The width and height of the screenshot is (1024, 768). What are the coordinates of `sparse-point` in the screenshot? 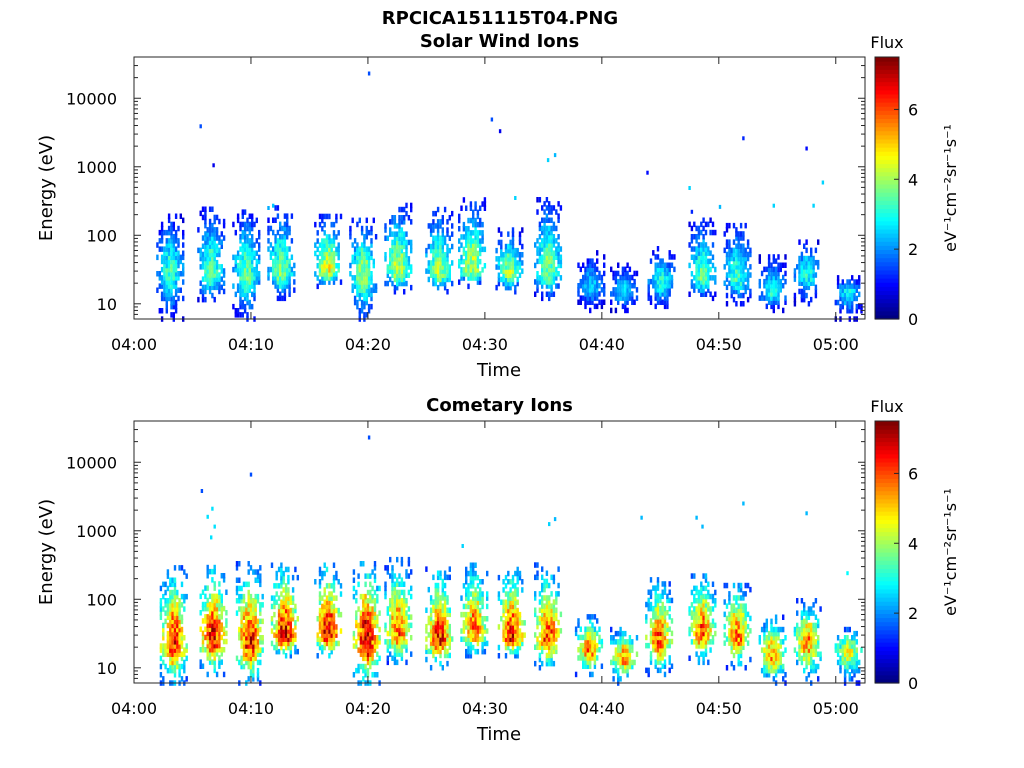 It's located at (515, 198).